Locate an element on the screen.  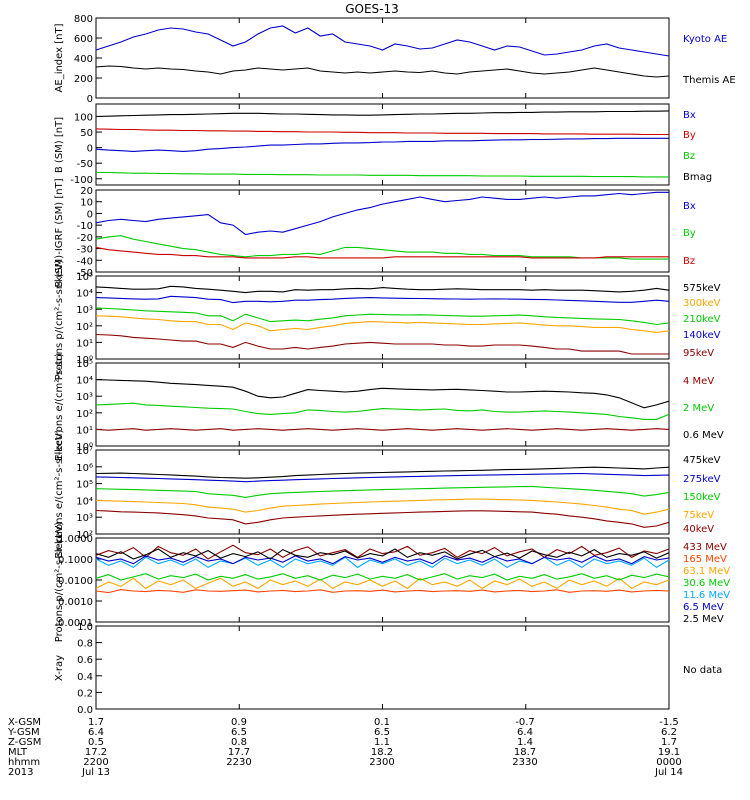
y-tick-label: 10³ is located at coordinates (84, 310).